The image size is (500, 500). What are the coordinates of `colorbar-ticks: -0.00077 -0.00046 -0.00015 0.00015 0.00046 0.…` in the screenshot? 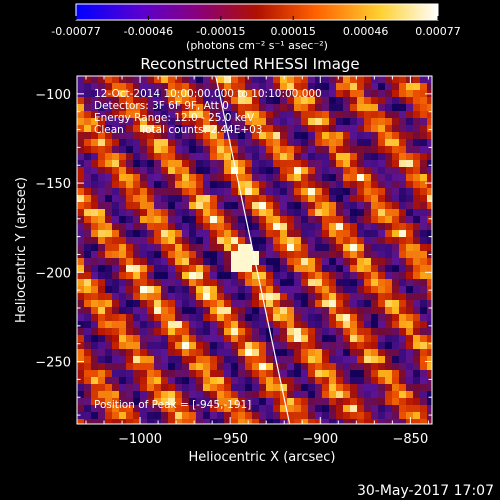 It's located at (256, 27).